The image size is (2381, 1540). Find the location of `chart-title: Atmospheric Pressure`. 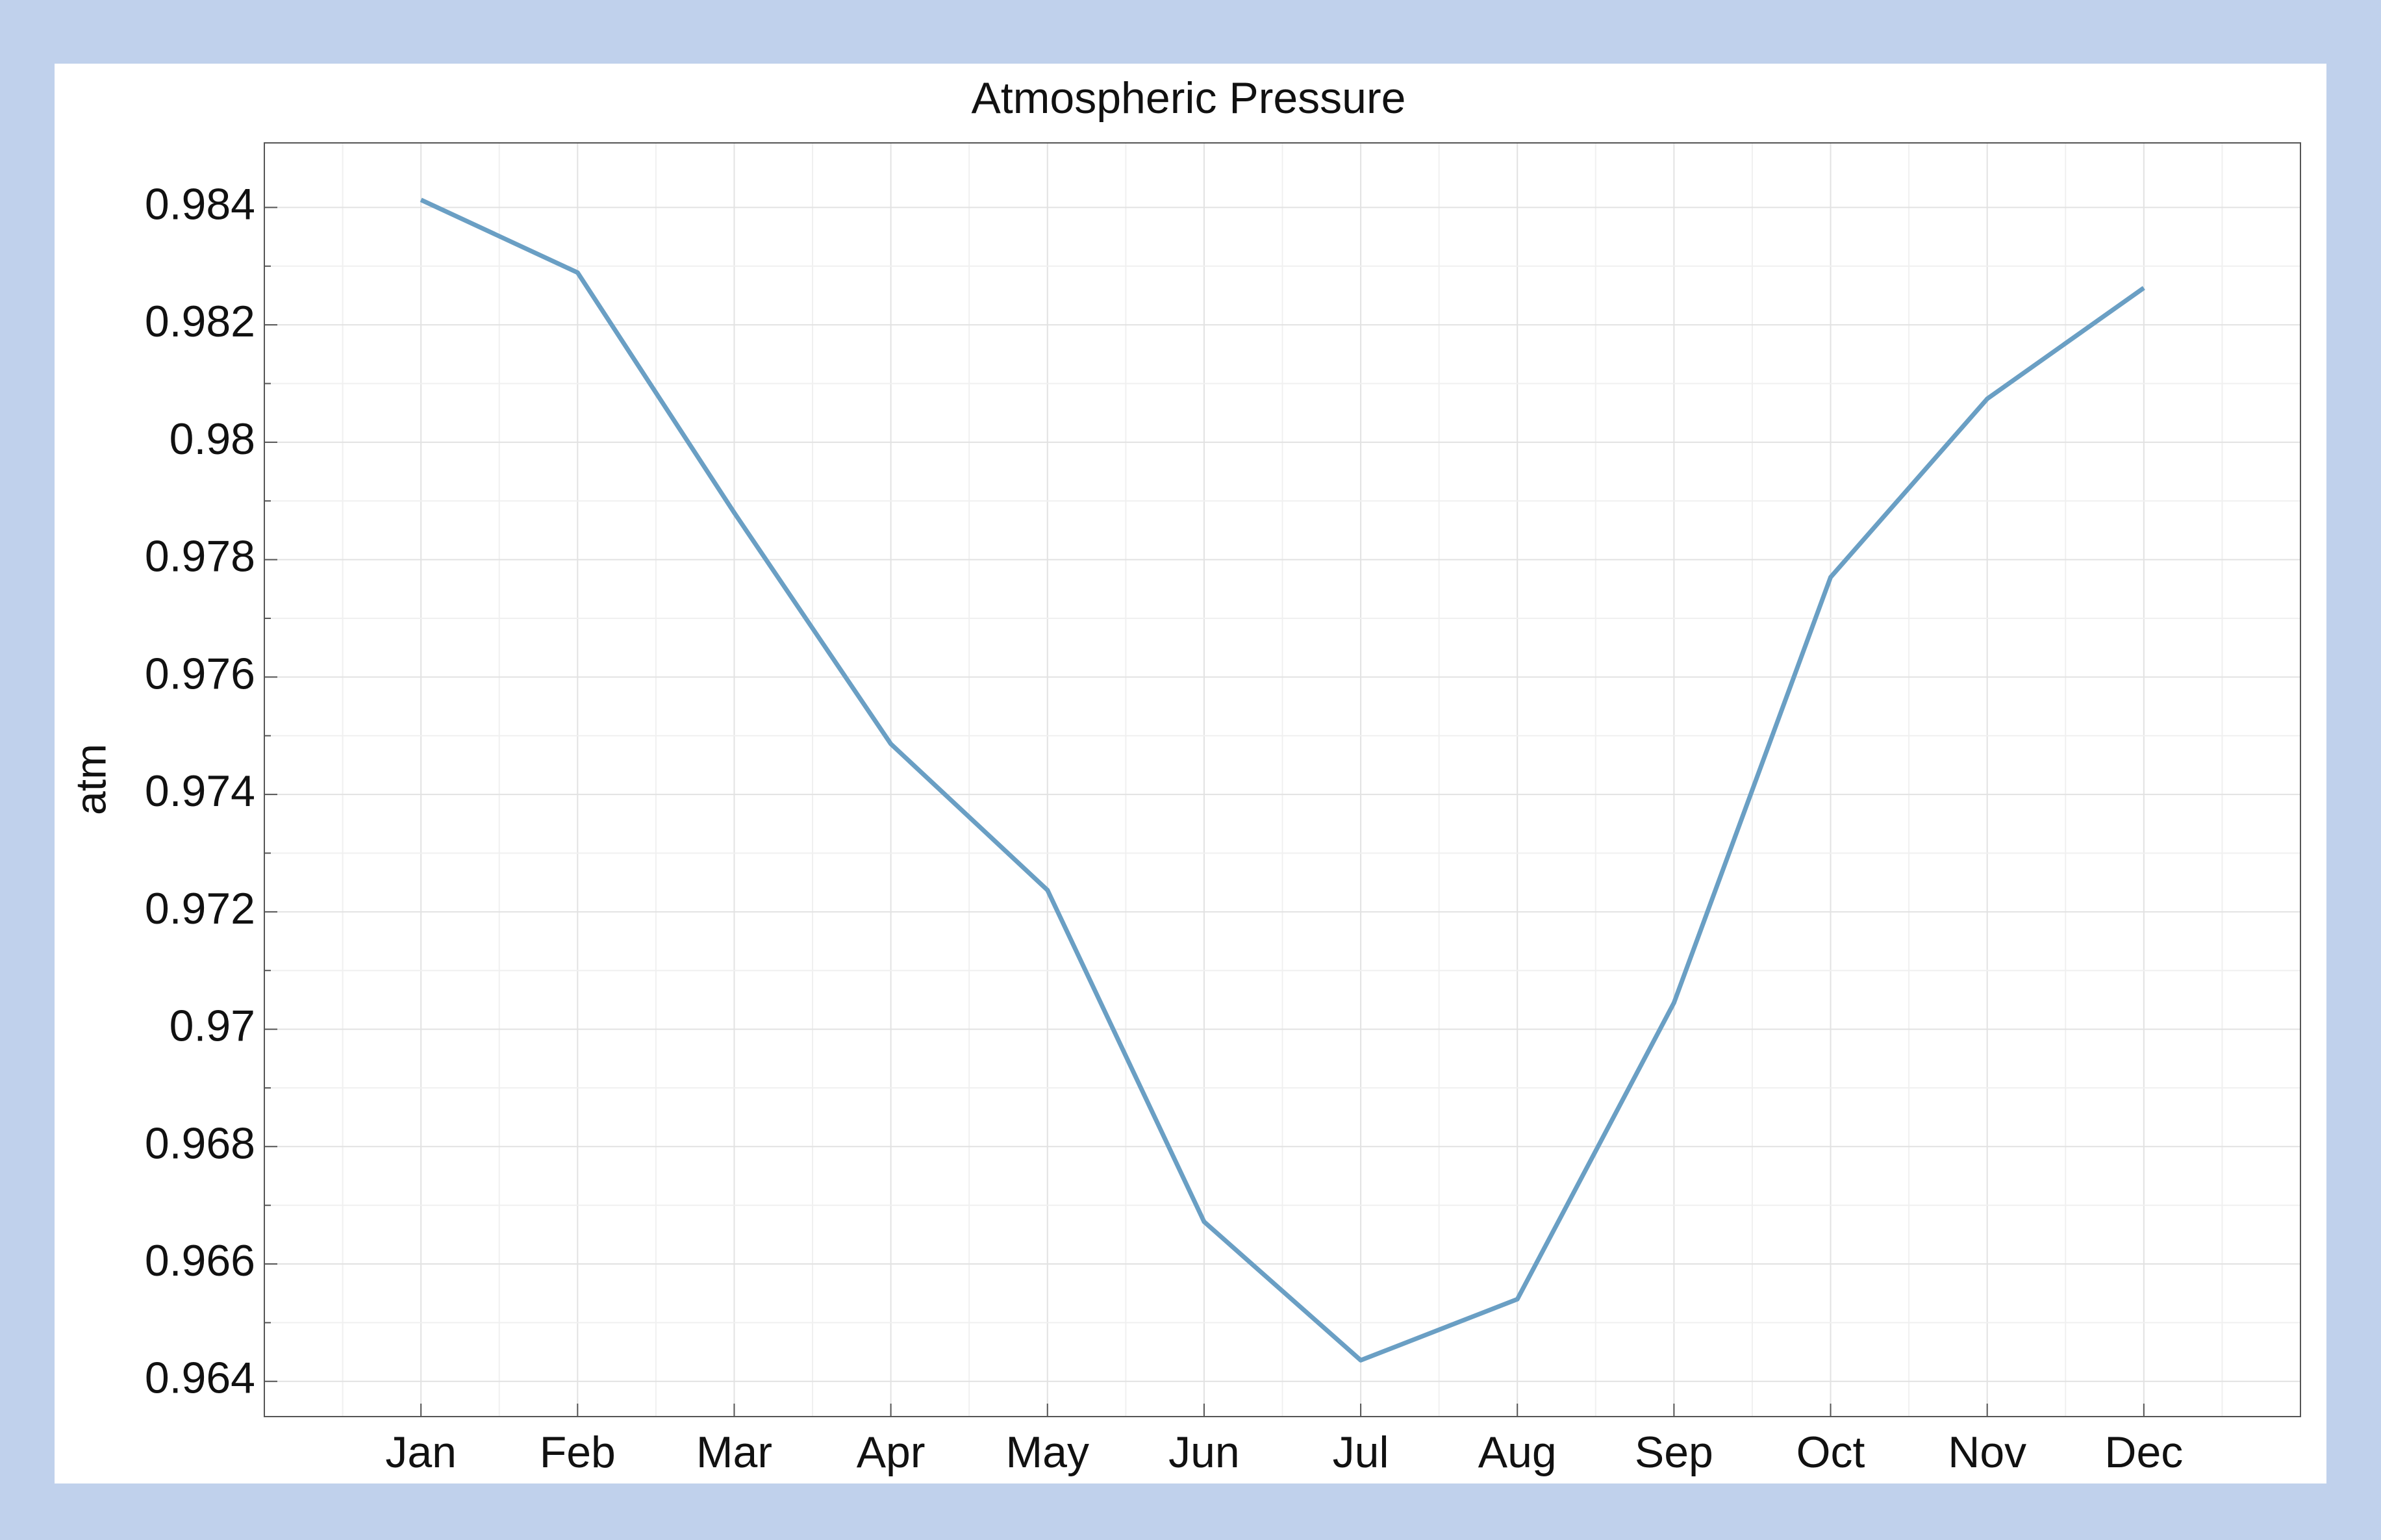

chart-title: Atmospheric Pressure is located at coordinates (1189, 98).